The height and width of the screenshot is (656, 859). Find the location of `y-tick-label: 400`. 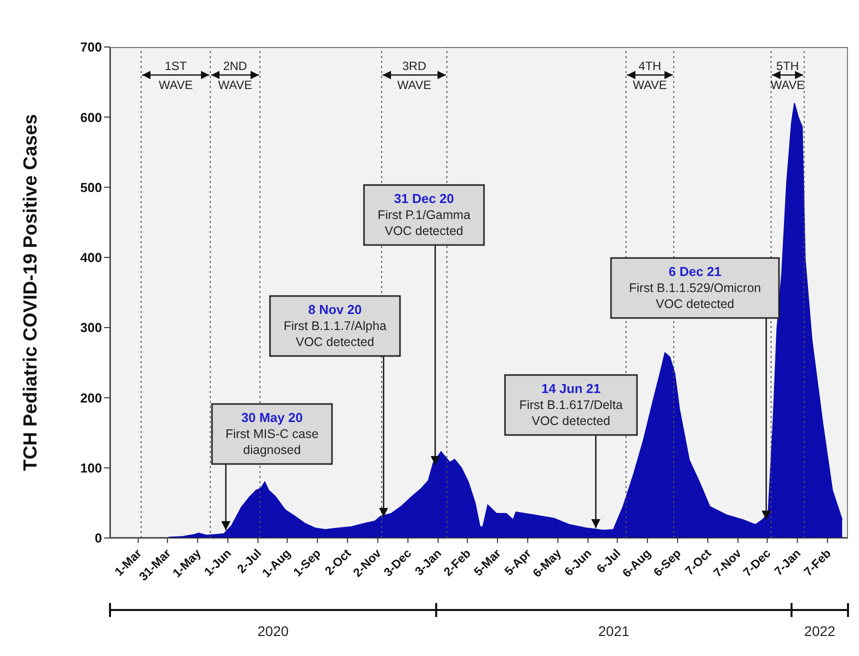

y-tick-label: 400 is located at coordinates (91, 258).